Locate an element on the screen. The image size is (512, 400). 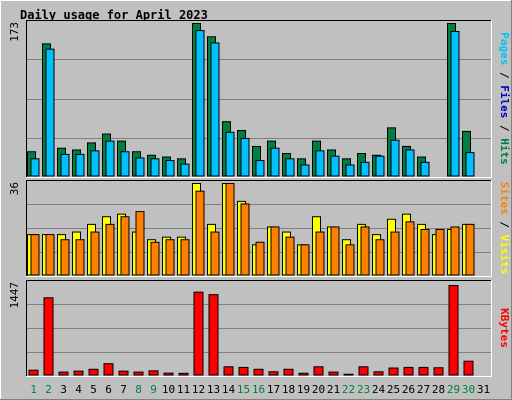
x-tick-label: 28 is located at coordinates (438, 389).